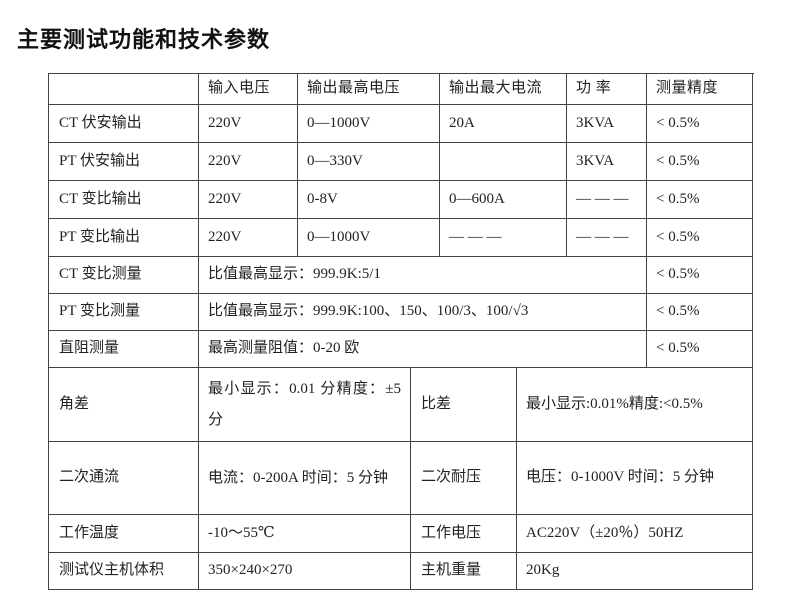 This screenshot has height=616, width=800. I want to click on value-angle-error: 最小显示：0.01 分精度：±5 分, so click(305, 405).